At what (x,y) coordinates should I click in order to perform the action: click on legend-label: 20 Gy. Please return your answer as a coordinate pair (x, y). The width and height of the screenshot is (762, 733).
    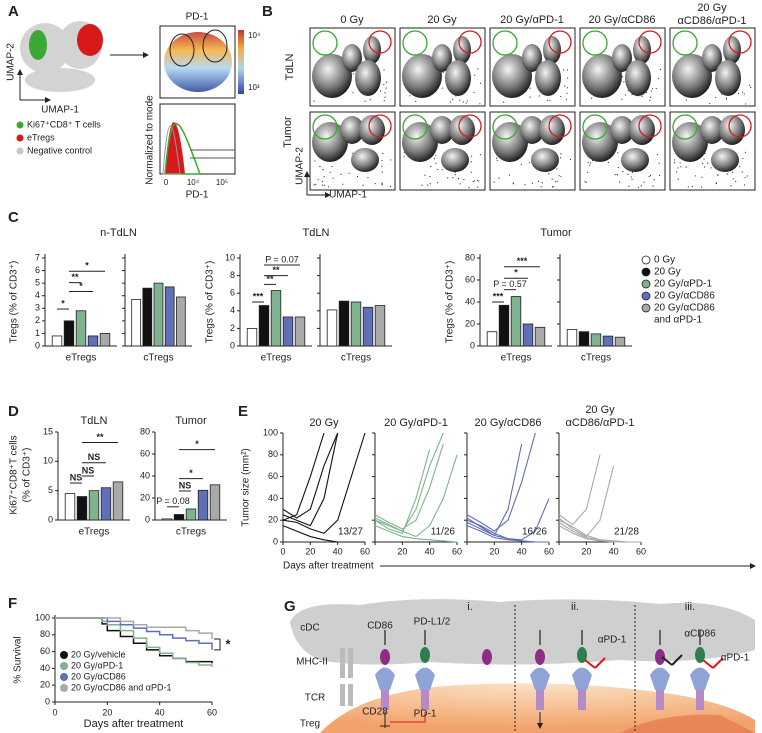
    Looking at the image, I should click on (667, 272).